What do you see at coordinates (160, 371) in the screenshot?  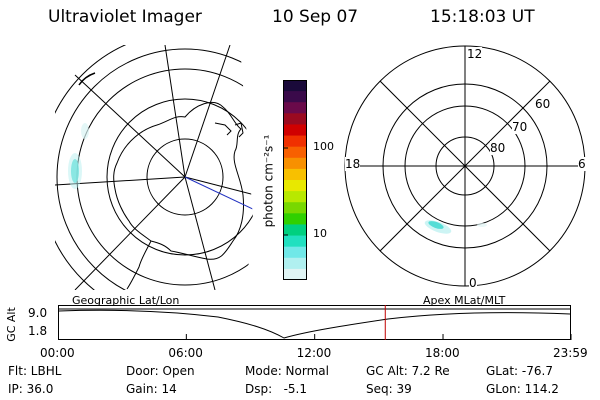 I see `param-door: Door: Open` at bounding box center [160, 371].